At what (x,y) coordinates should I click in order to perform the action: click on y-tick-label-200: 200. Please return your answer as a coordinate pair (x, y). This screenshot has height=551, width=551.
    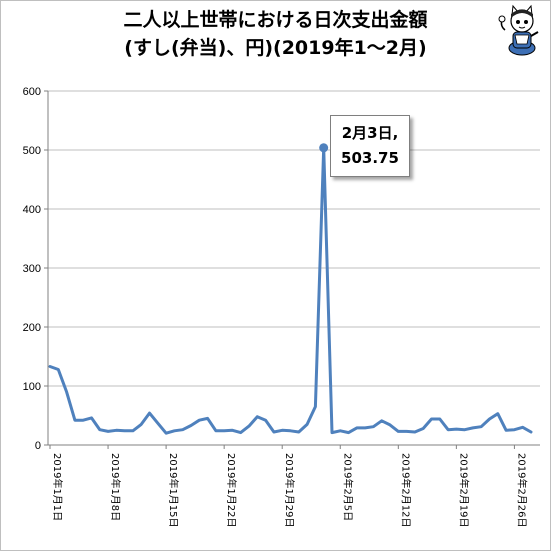
    Looking at the image, I should click on (32, 328).